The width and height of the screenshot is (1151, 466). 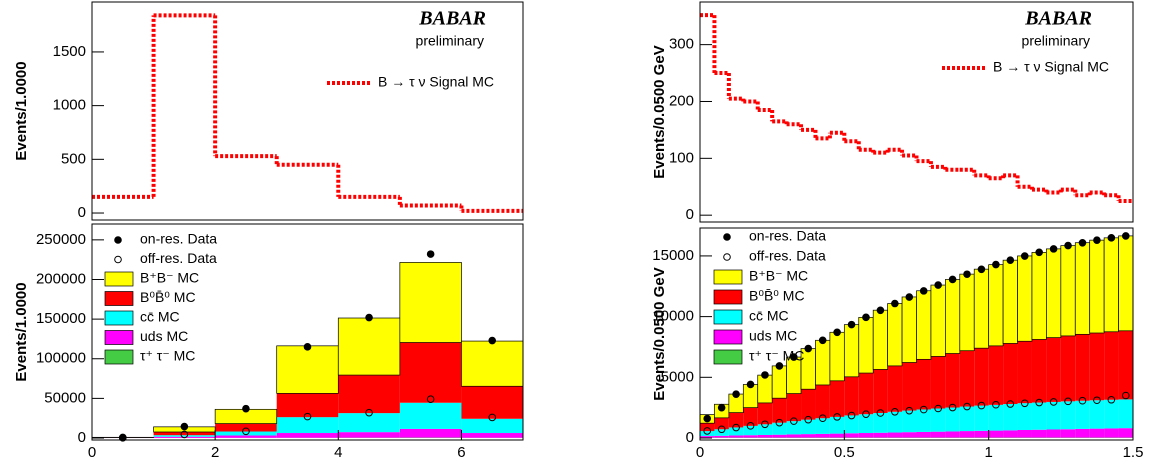 What do you see at coordinates (787, 256) in the screenshot?
I see `legend-label: off-res. Data` at bounding box center [787, 256].